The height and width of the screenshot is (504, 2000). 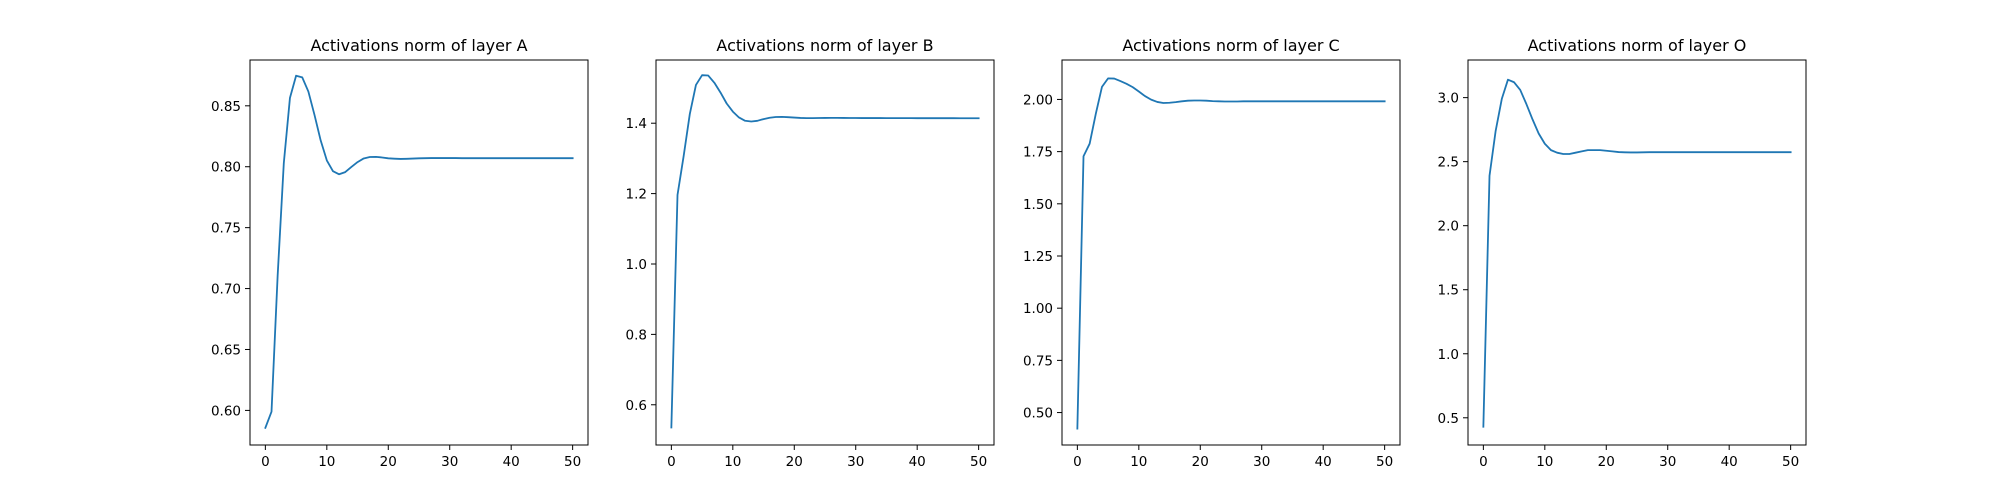 What do you see at coordinates (1038, 100) in the screenshot?
I see `y-tick-label: 2.00` at bounding box center [1038, 100].